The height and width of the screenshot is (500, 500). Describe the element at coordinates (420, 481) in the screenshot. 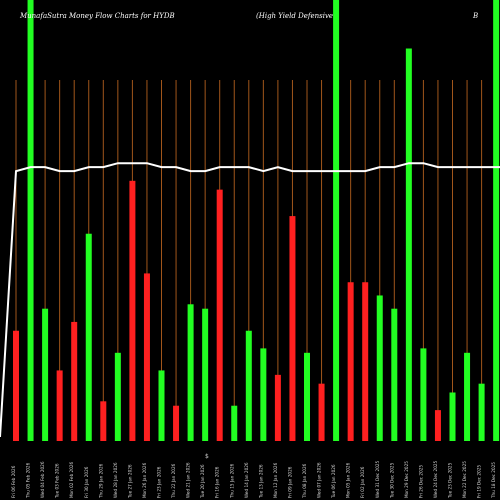

I see `x-tick-label: Fri 26 Dec 2025` at that location.